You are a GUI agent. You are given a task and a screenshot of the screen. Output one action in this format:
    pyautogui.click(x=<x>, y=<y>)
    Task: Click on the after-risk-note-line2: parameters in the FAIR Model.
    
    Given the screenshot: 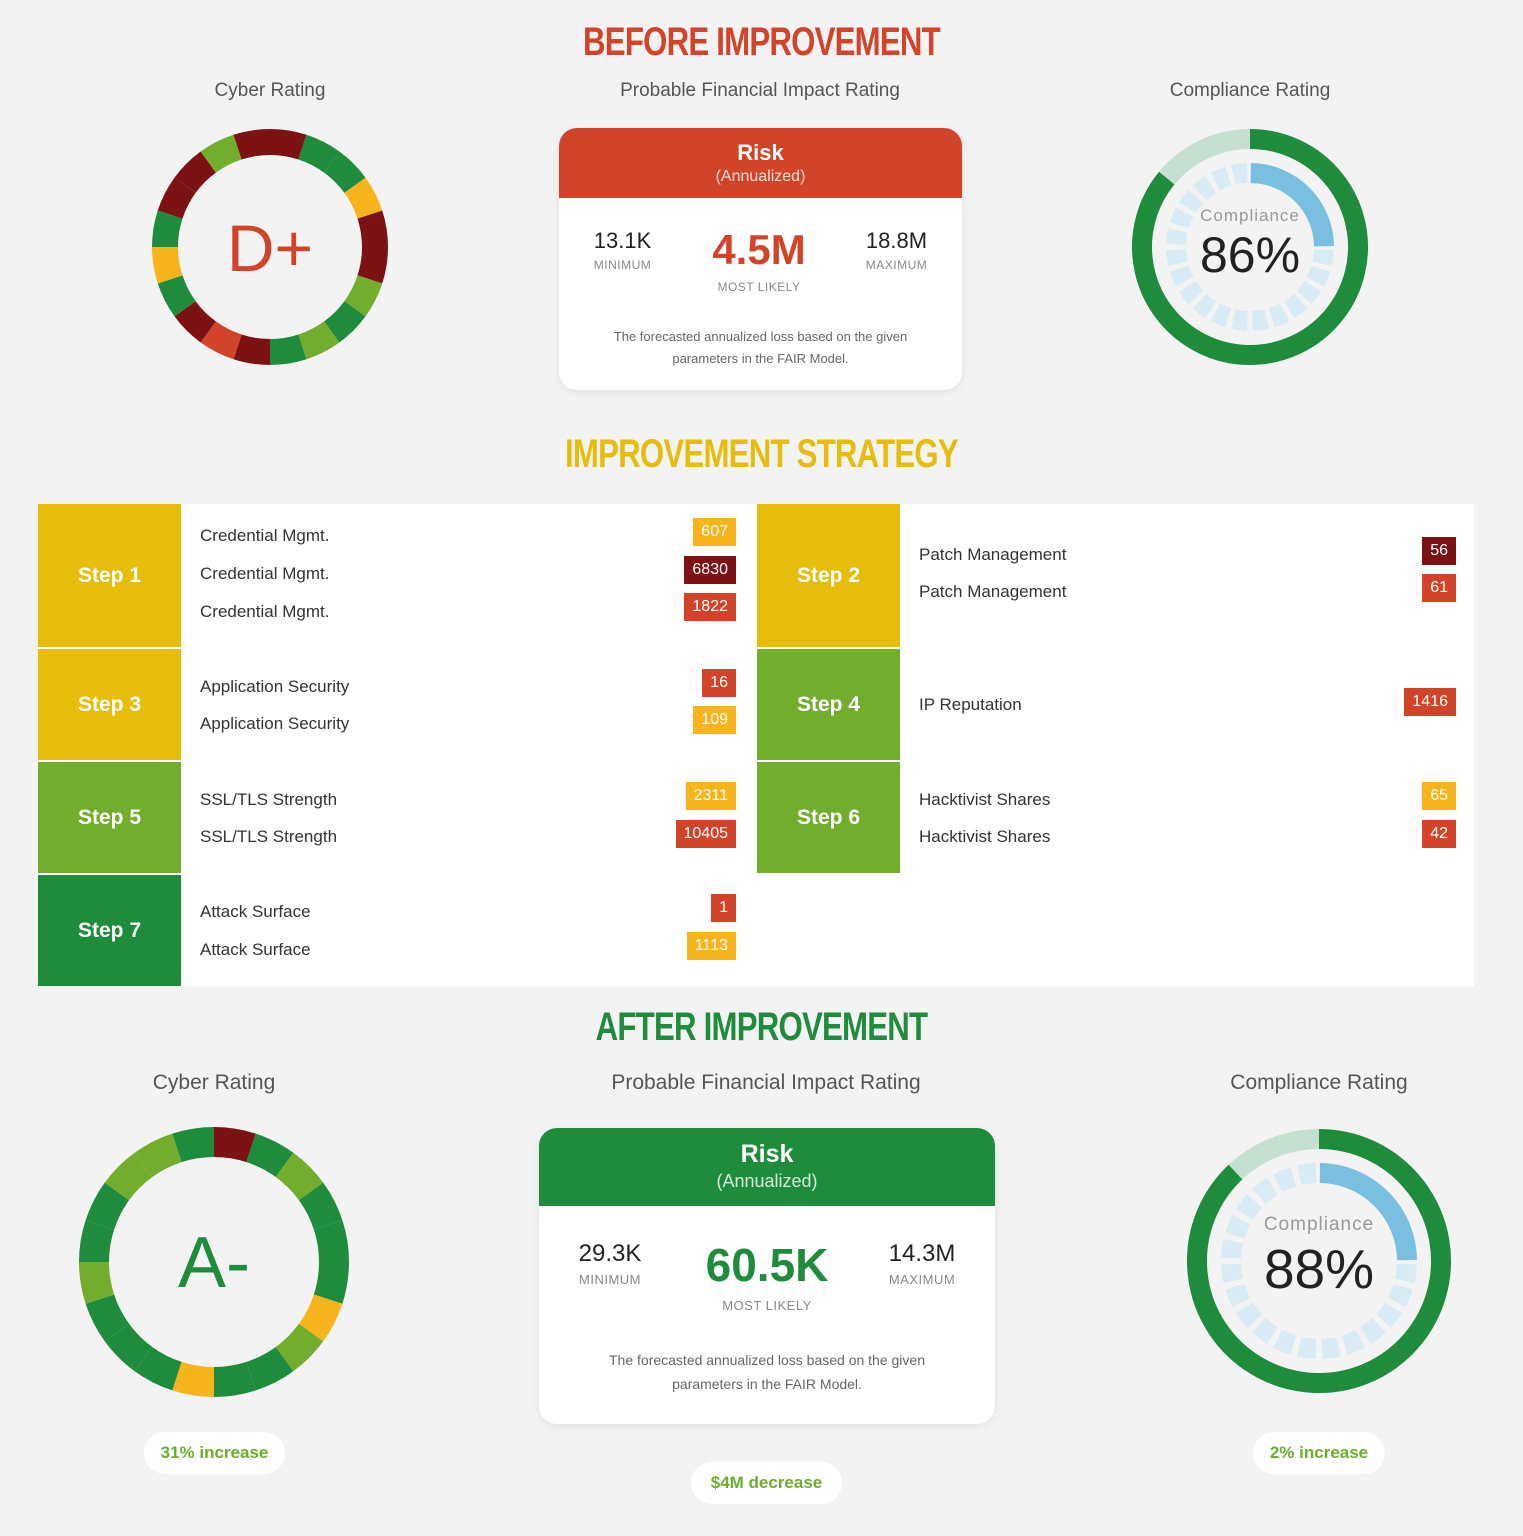 What is the action you would take?
    pyautogui.click(x=767, y=1384)
    